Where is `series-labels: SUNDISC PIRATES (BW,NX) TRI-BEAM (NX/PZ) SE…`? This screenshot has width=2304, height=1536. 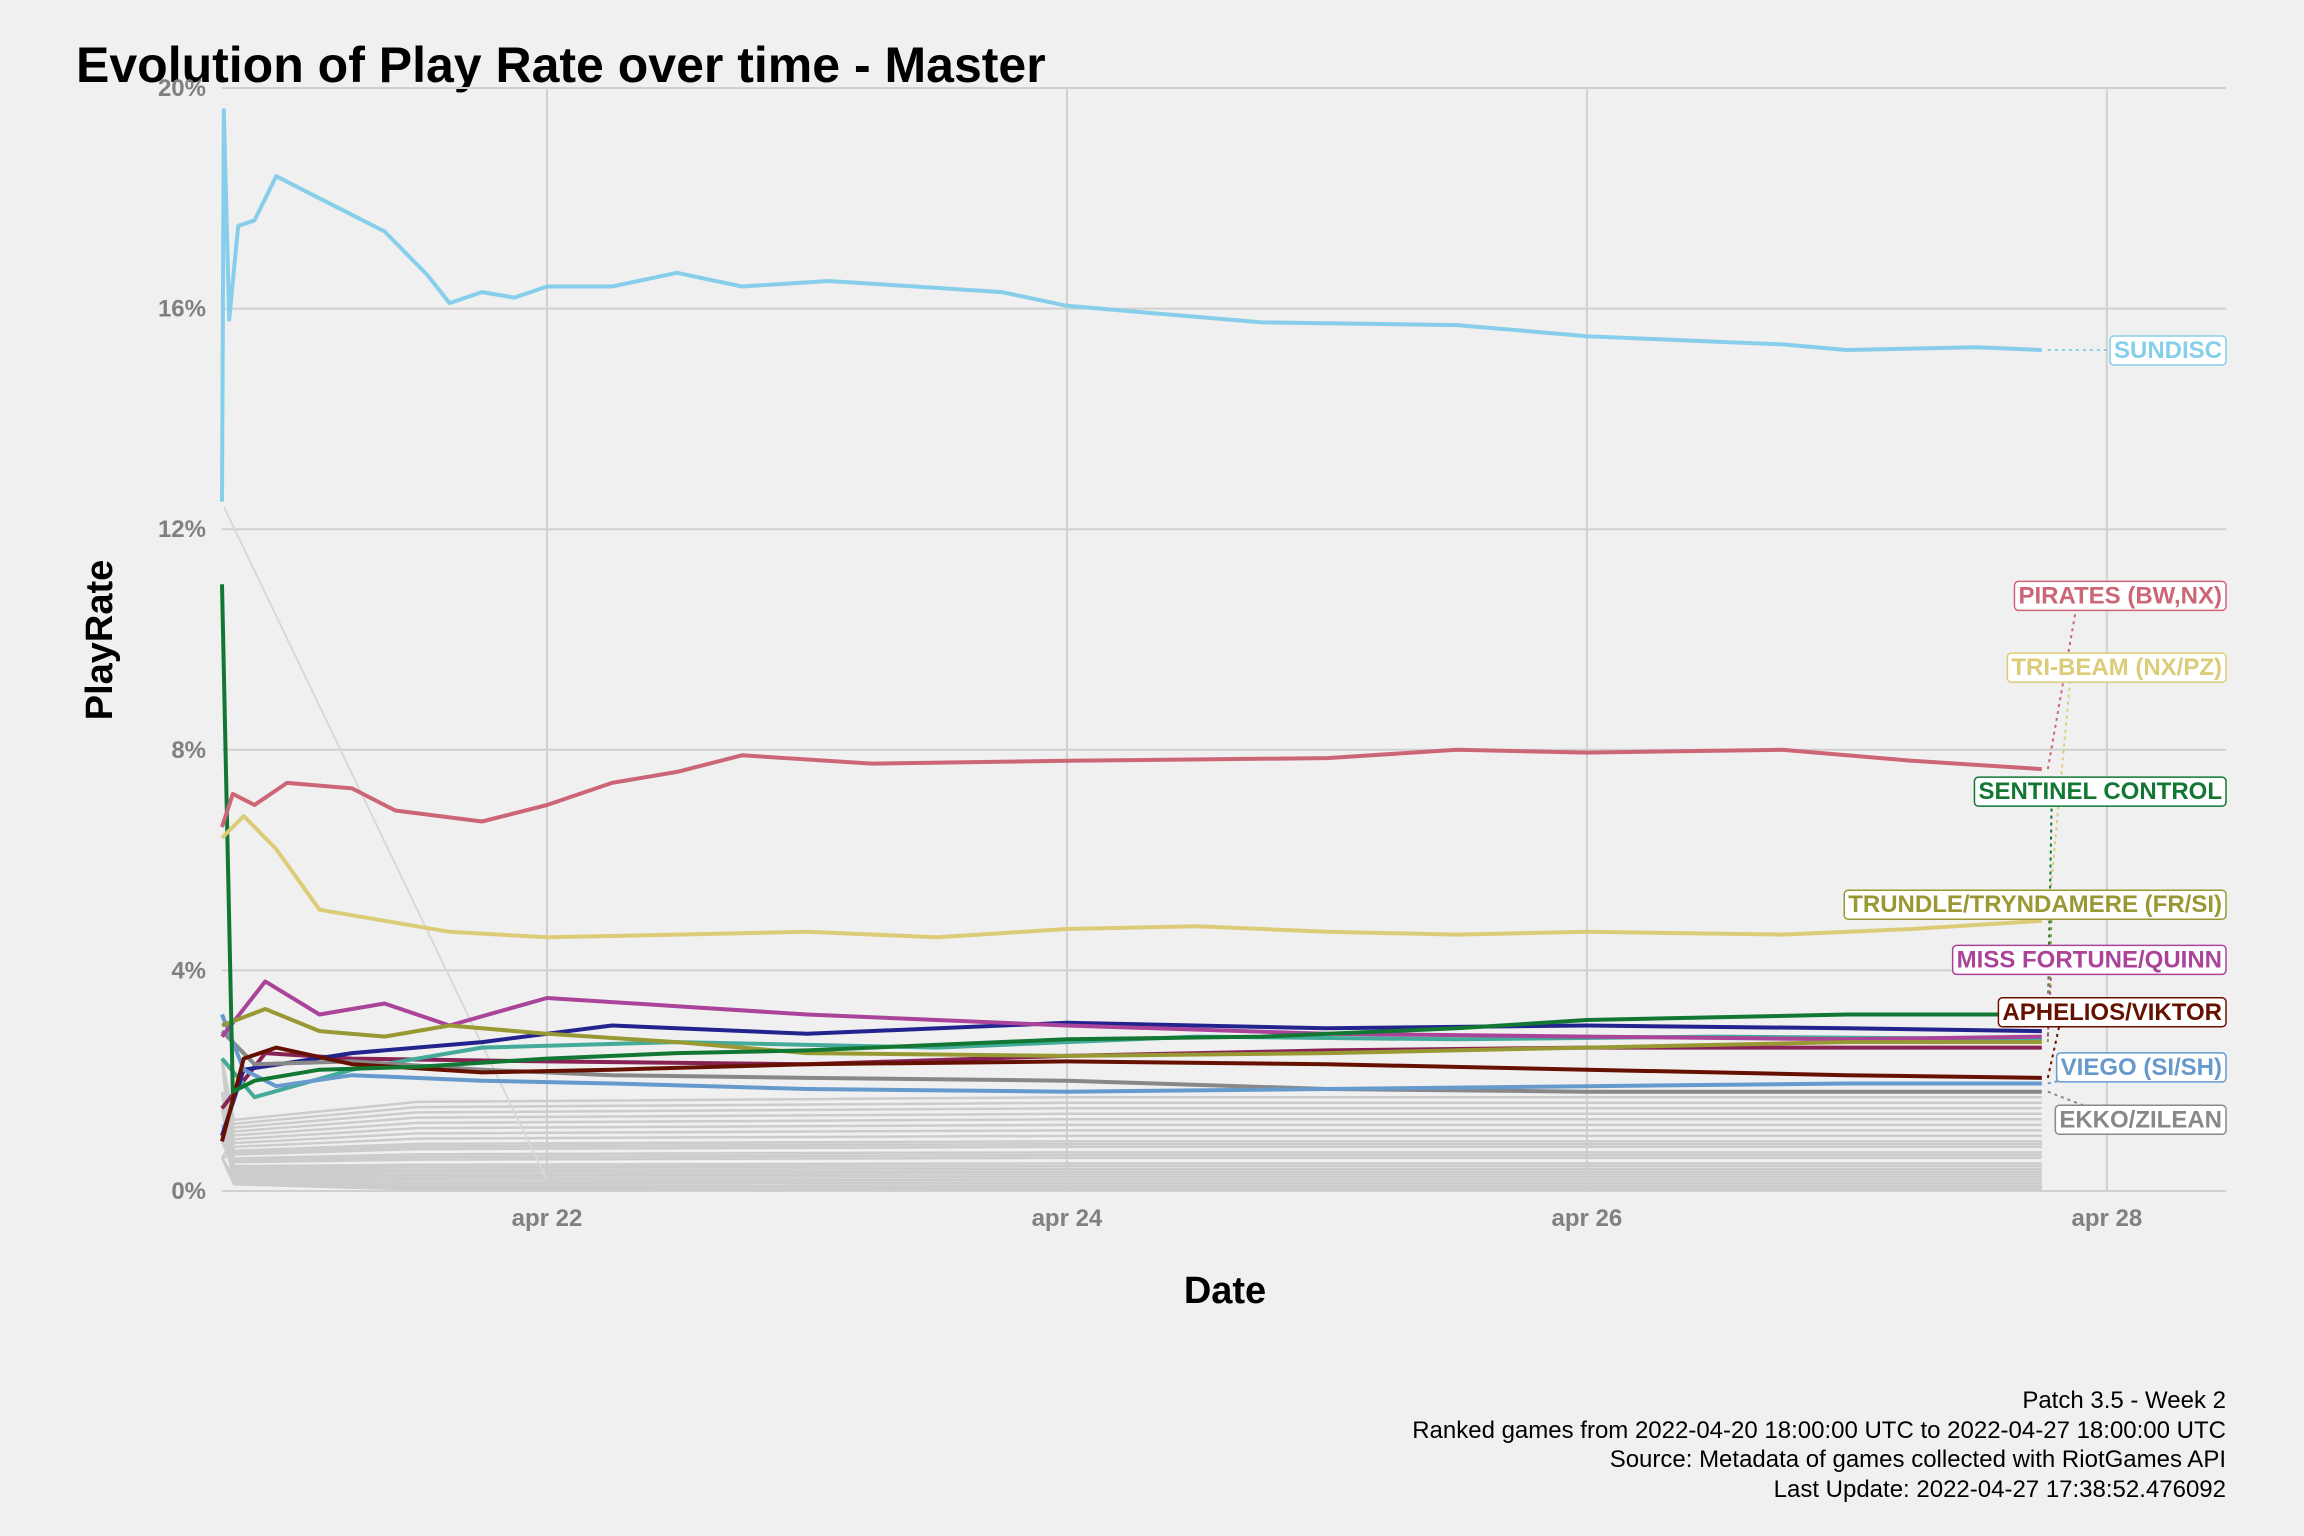
series-labels: SUNDISC PIRATES (BW,NX) TRI-BEAM (NX/PZ) SE… is located at coordinates (2035, 735).